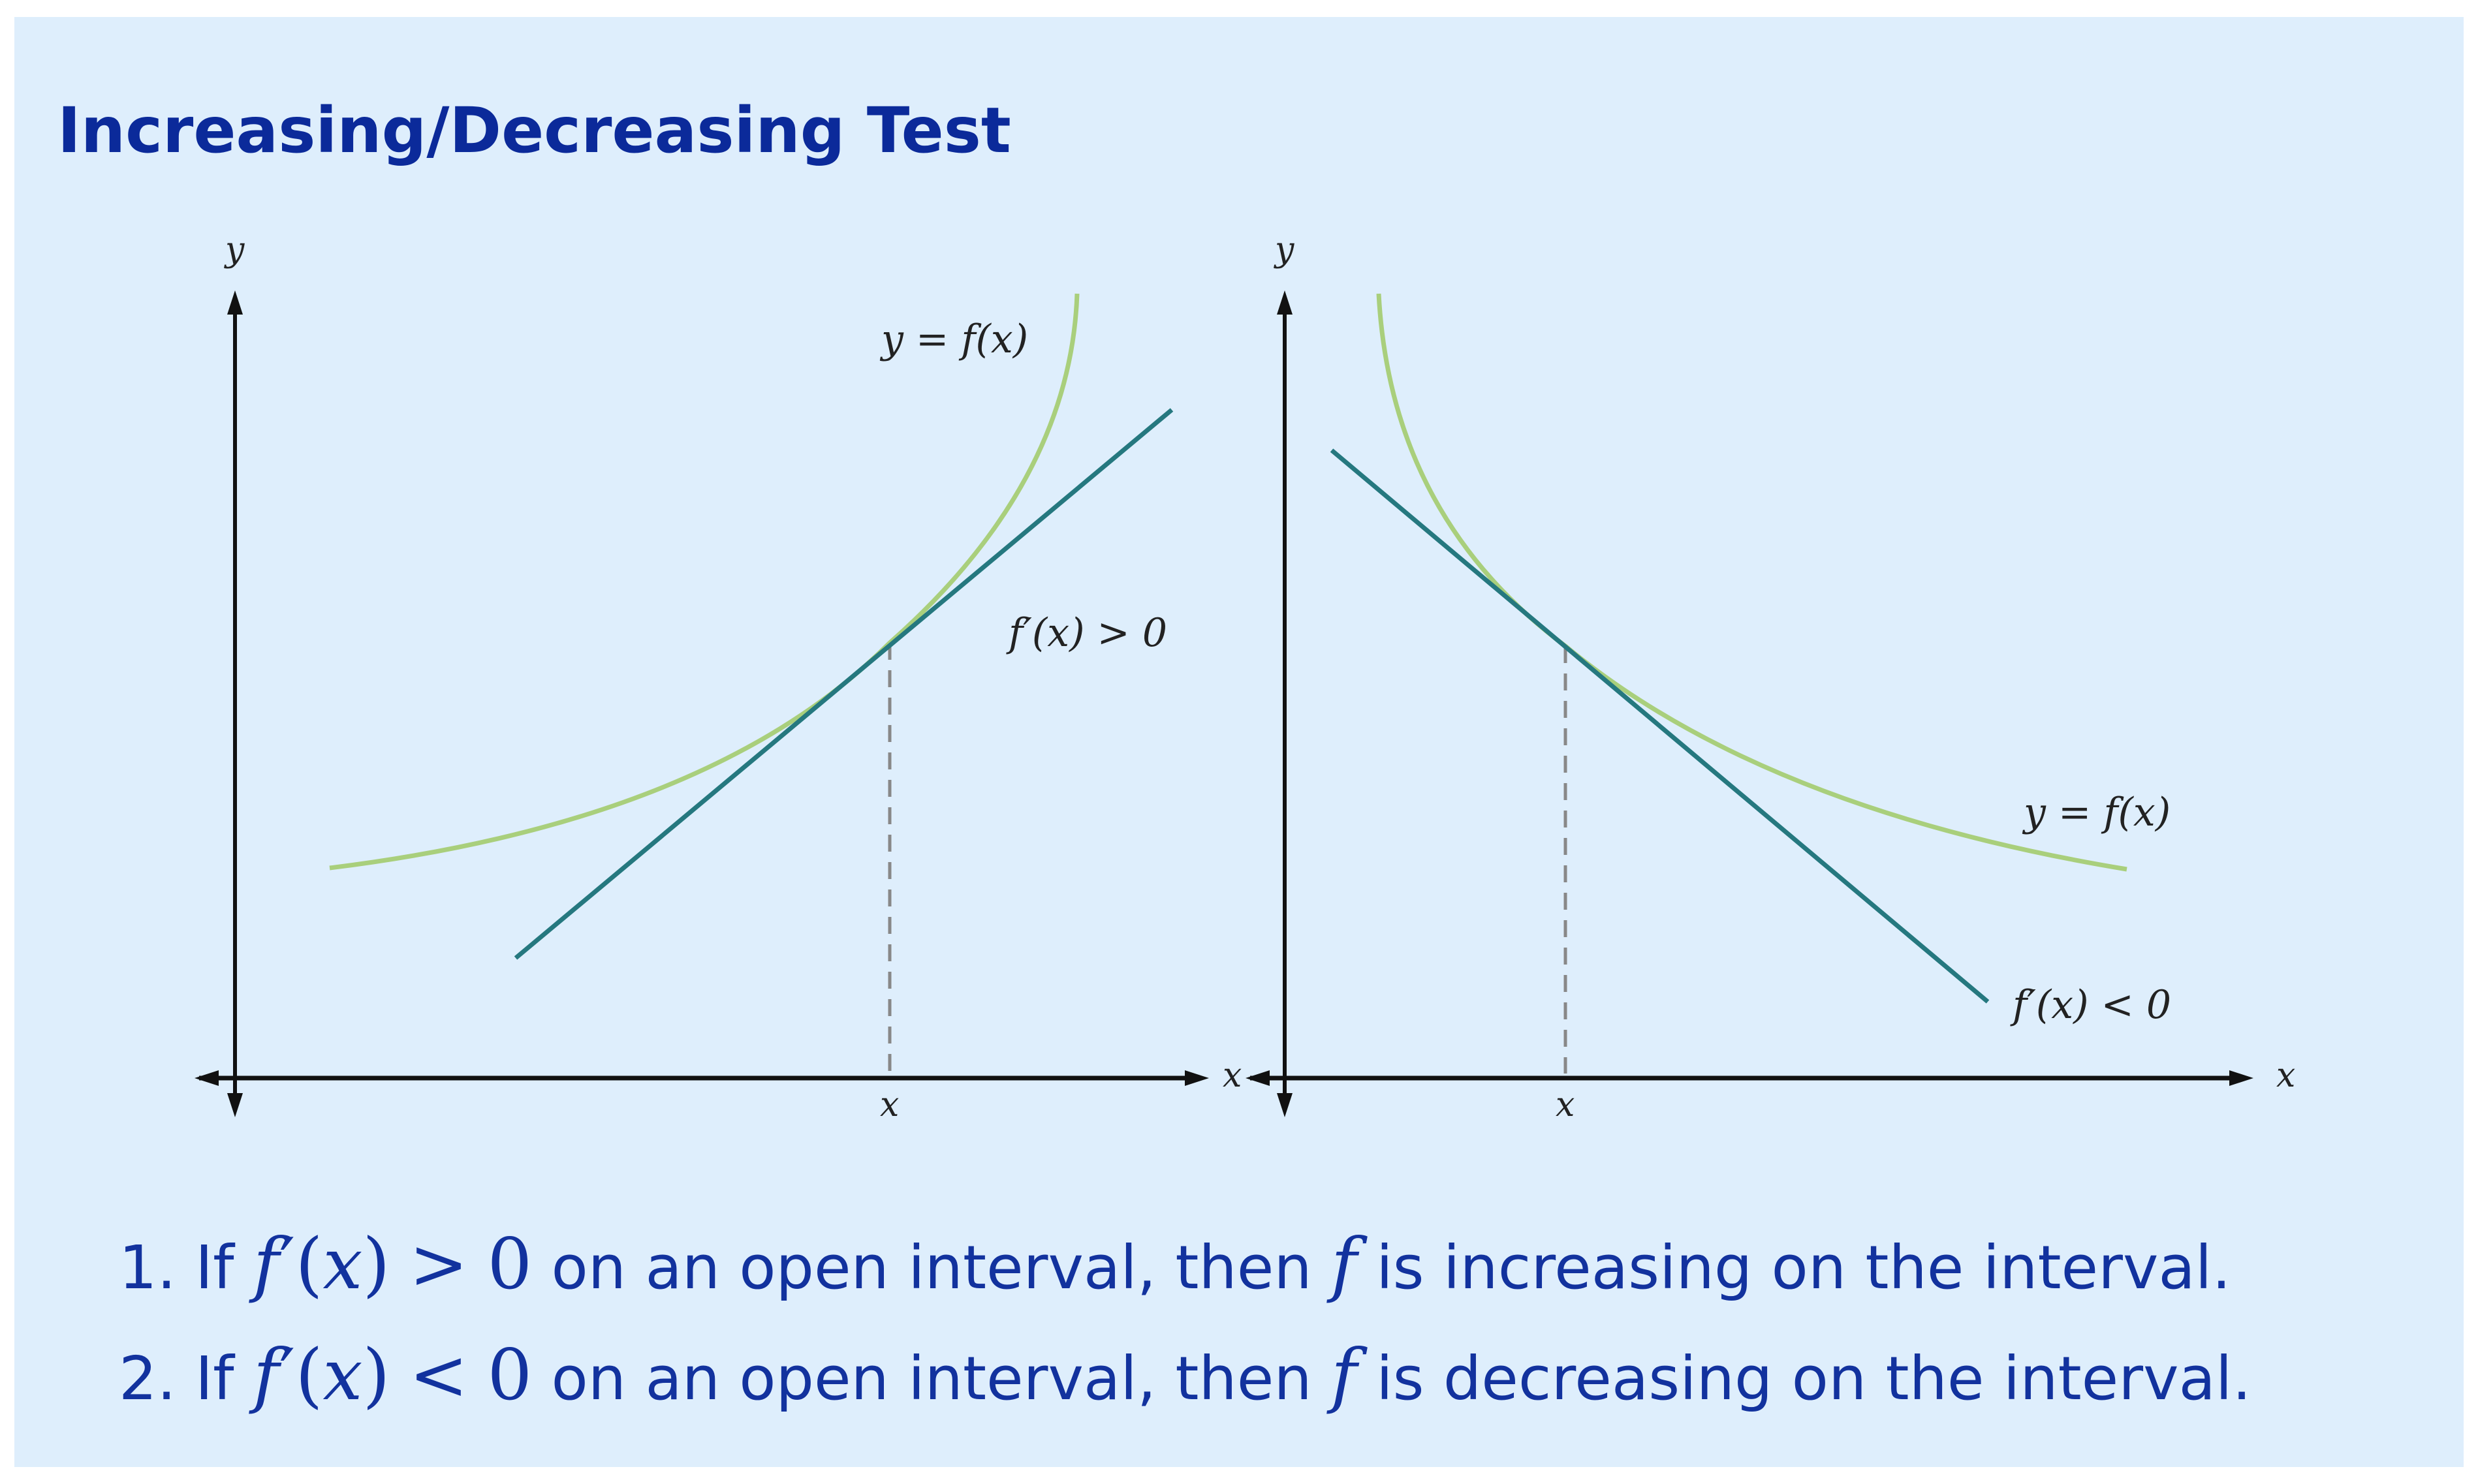  Describe the element at coordinates (1284, 250) in the screenshot. I see `right-y-axis-label: y` at that location.